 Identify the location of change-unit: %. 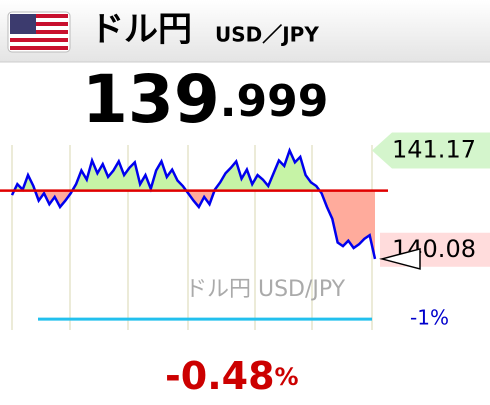
(287, 377).